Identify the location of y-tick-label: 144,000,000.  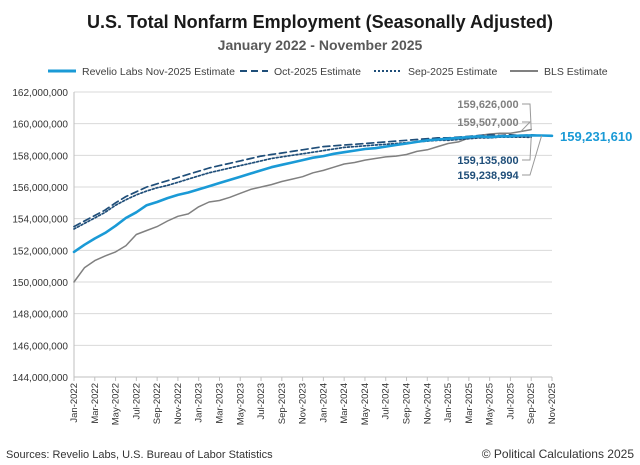
(40, 378).